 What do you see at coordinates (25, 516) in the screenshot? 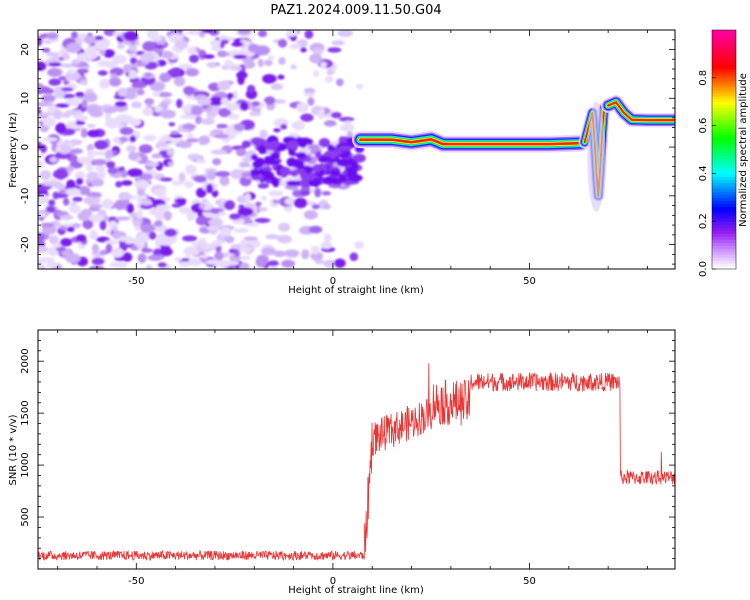
I see `y-tick-label: 500` at bounding box center [25, 516].